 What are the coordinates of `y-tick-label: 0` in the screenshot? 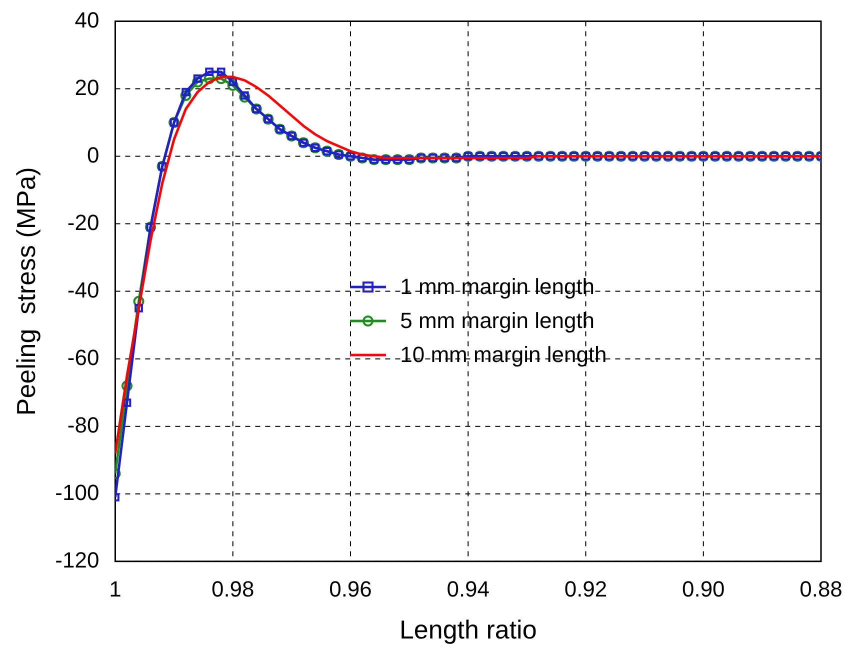 It's located at (93, 155).